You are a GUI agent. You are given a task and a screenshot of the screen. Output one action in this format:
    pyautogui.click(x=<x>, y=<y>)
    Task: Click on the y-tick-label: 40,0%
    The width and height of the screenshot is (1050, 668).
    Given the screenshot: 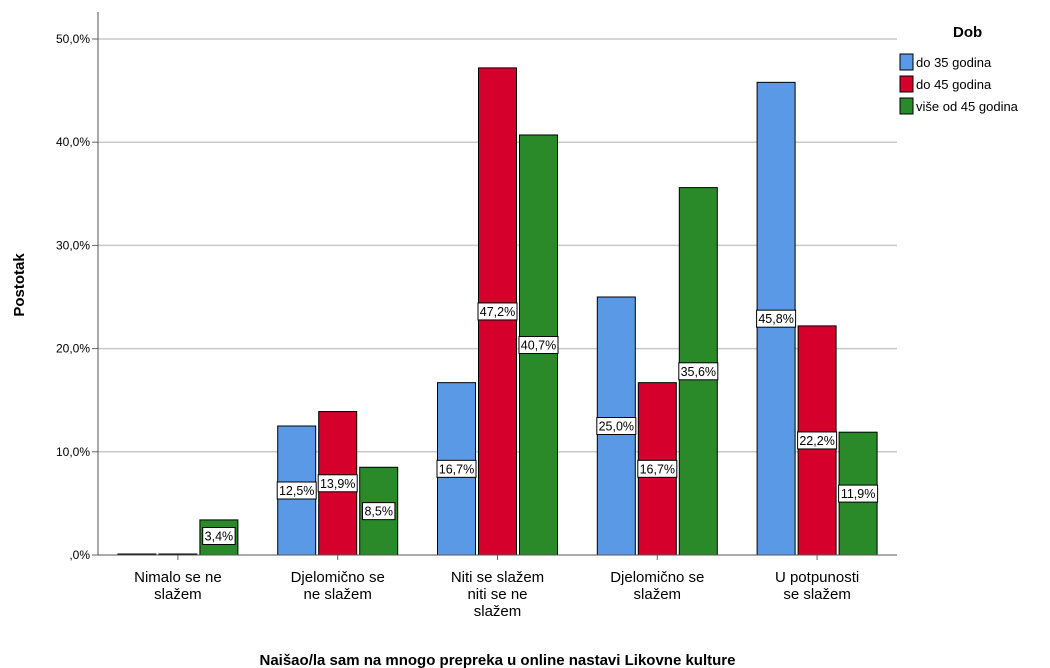 What is the action you would take?
    pyautogui.click(x=73, y=142)
    